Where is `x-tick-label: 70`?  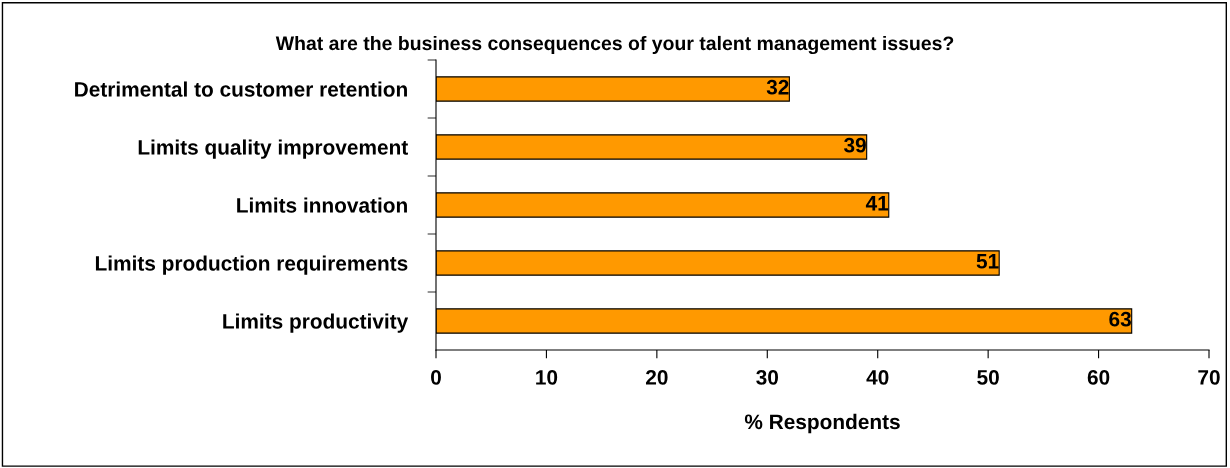
x-tick-label: 70 is located at coordinates (1209, 377).